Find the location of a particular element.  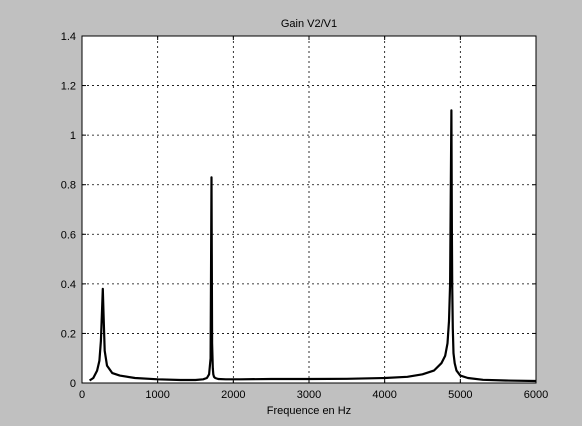

x-tick-label: 0 is located at coordinates (82, 395).